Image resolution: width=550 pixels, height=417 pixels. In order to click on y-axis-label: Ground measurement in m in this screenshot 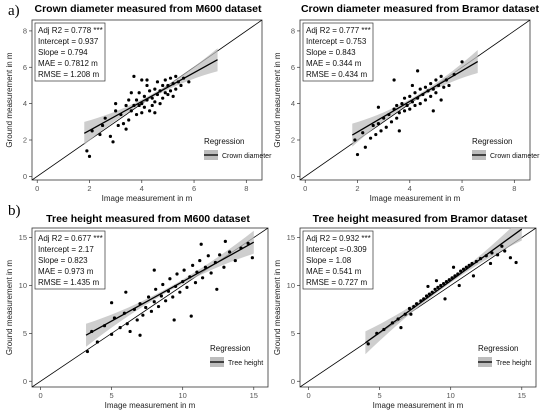, I will do `click(9, 307)`.